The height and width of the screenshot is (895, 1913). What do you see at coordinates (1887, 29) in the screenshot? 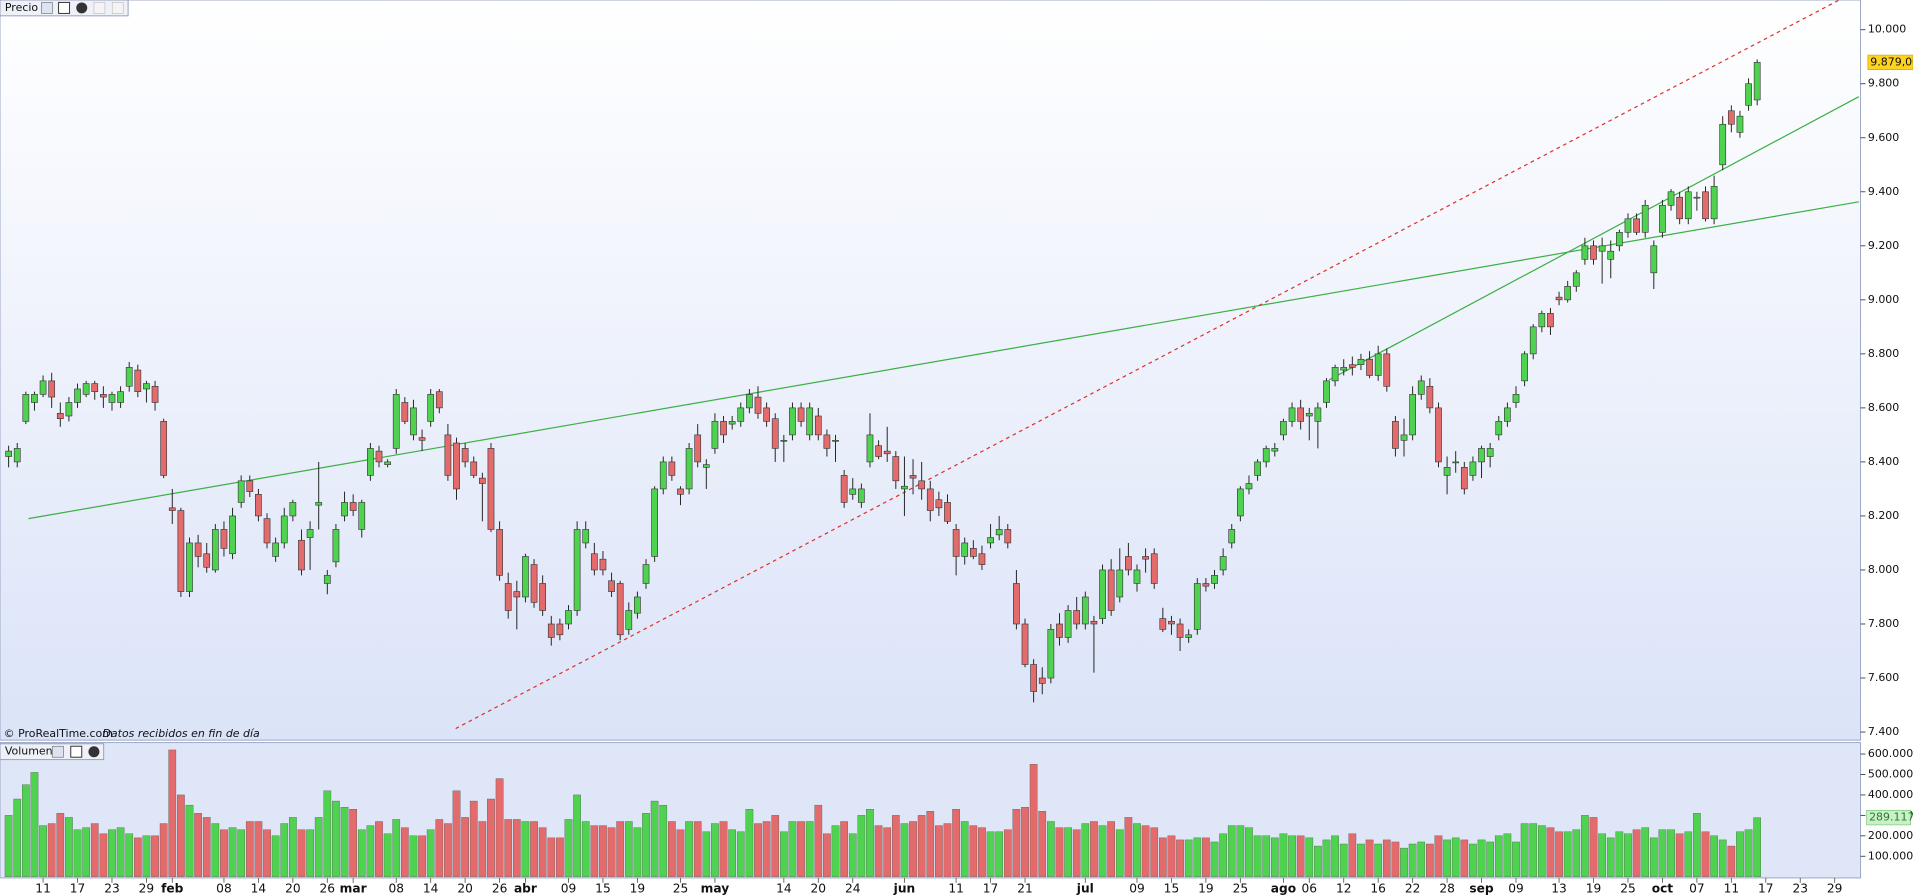
I see `y-tick-label: 10.000` at bounding box center [1887, 29].